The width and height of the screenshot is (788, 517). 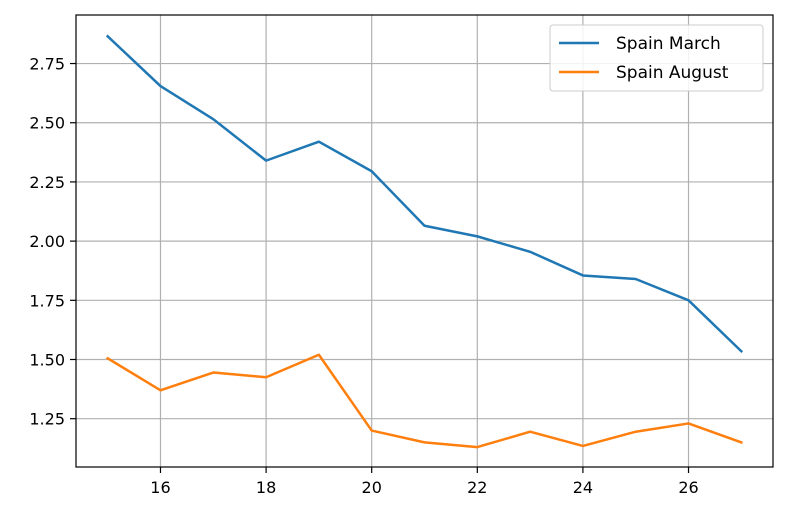 What do you see at coordinates (688, 487) in the screenshot?
I see `x-tick-label: 26` at bounding box center [688, 487].